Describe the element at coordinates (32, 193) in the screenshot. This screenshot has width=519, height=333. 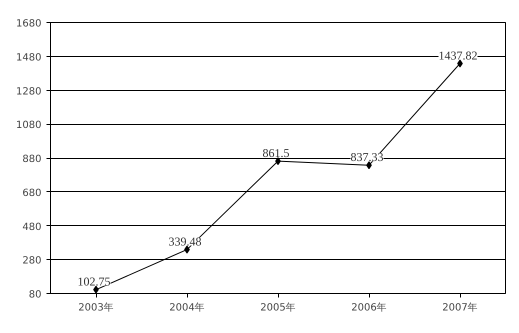
I see `y-tick-label: 680` at that location.